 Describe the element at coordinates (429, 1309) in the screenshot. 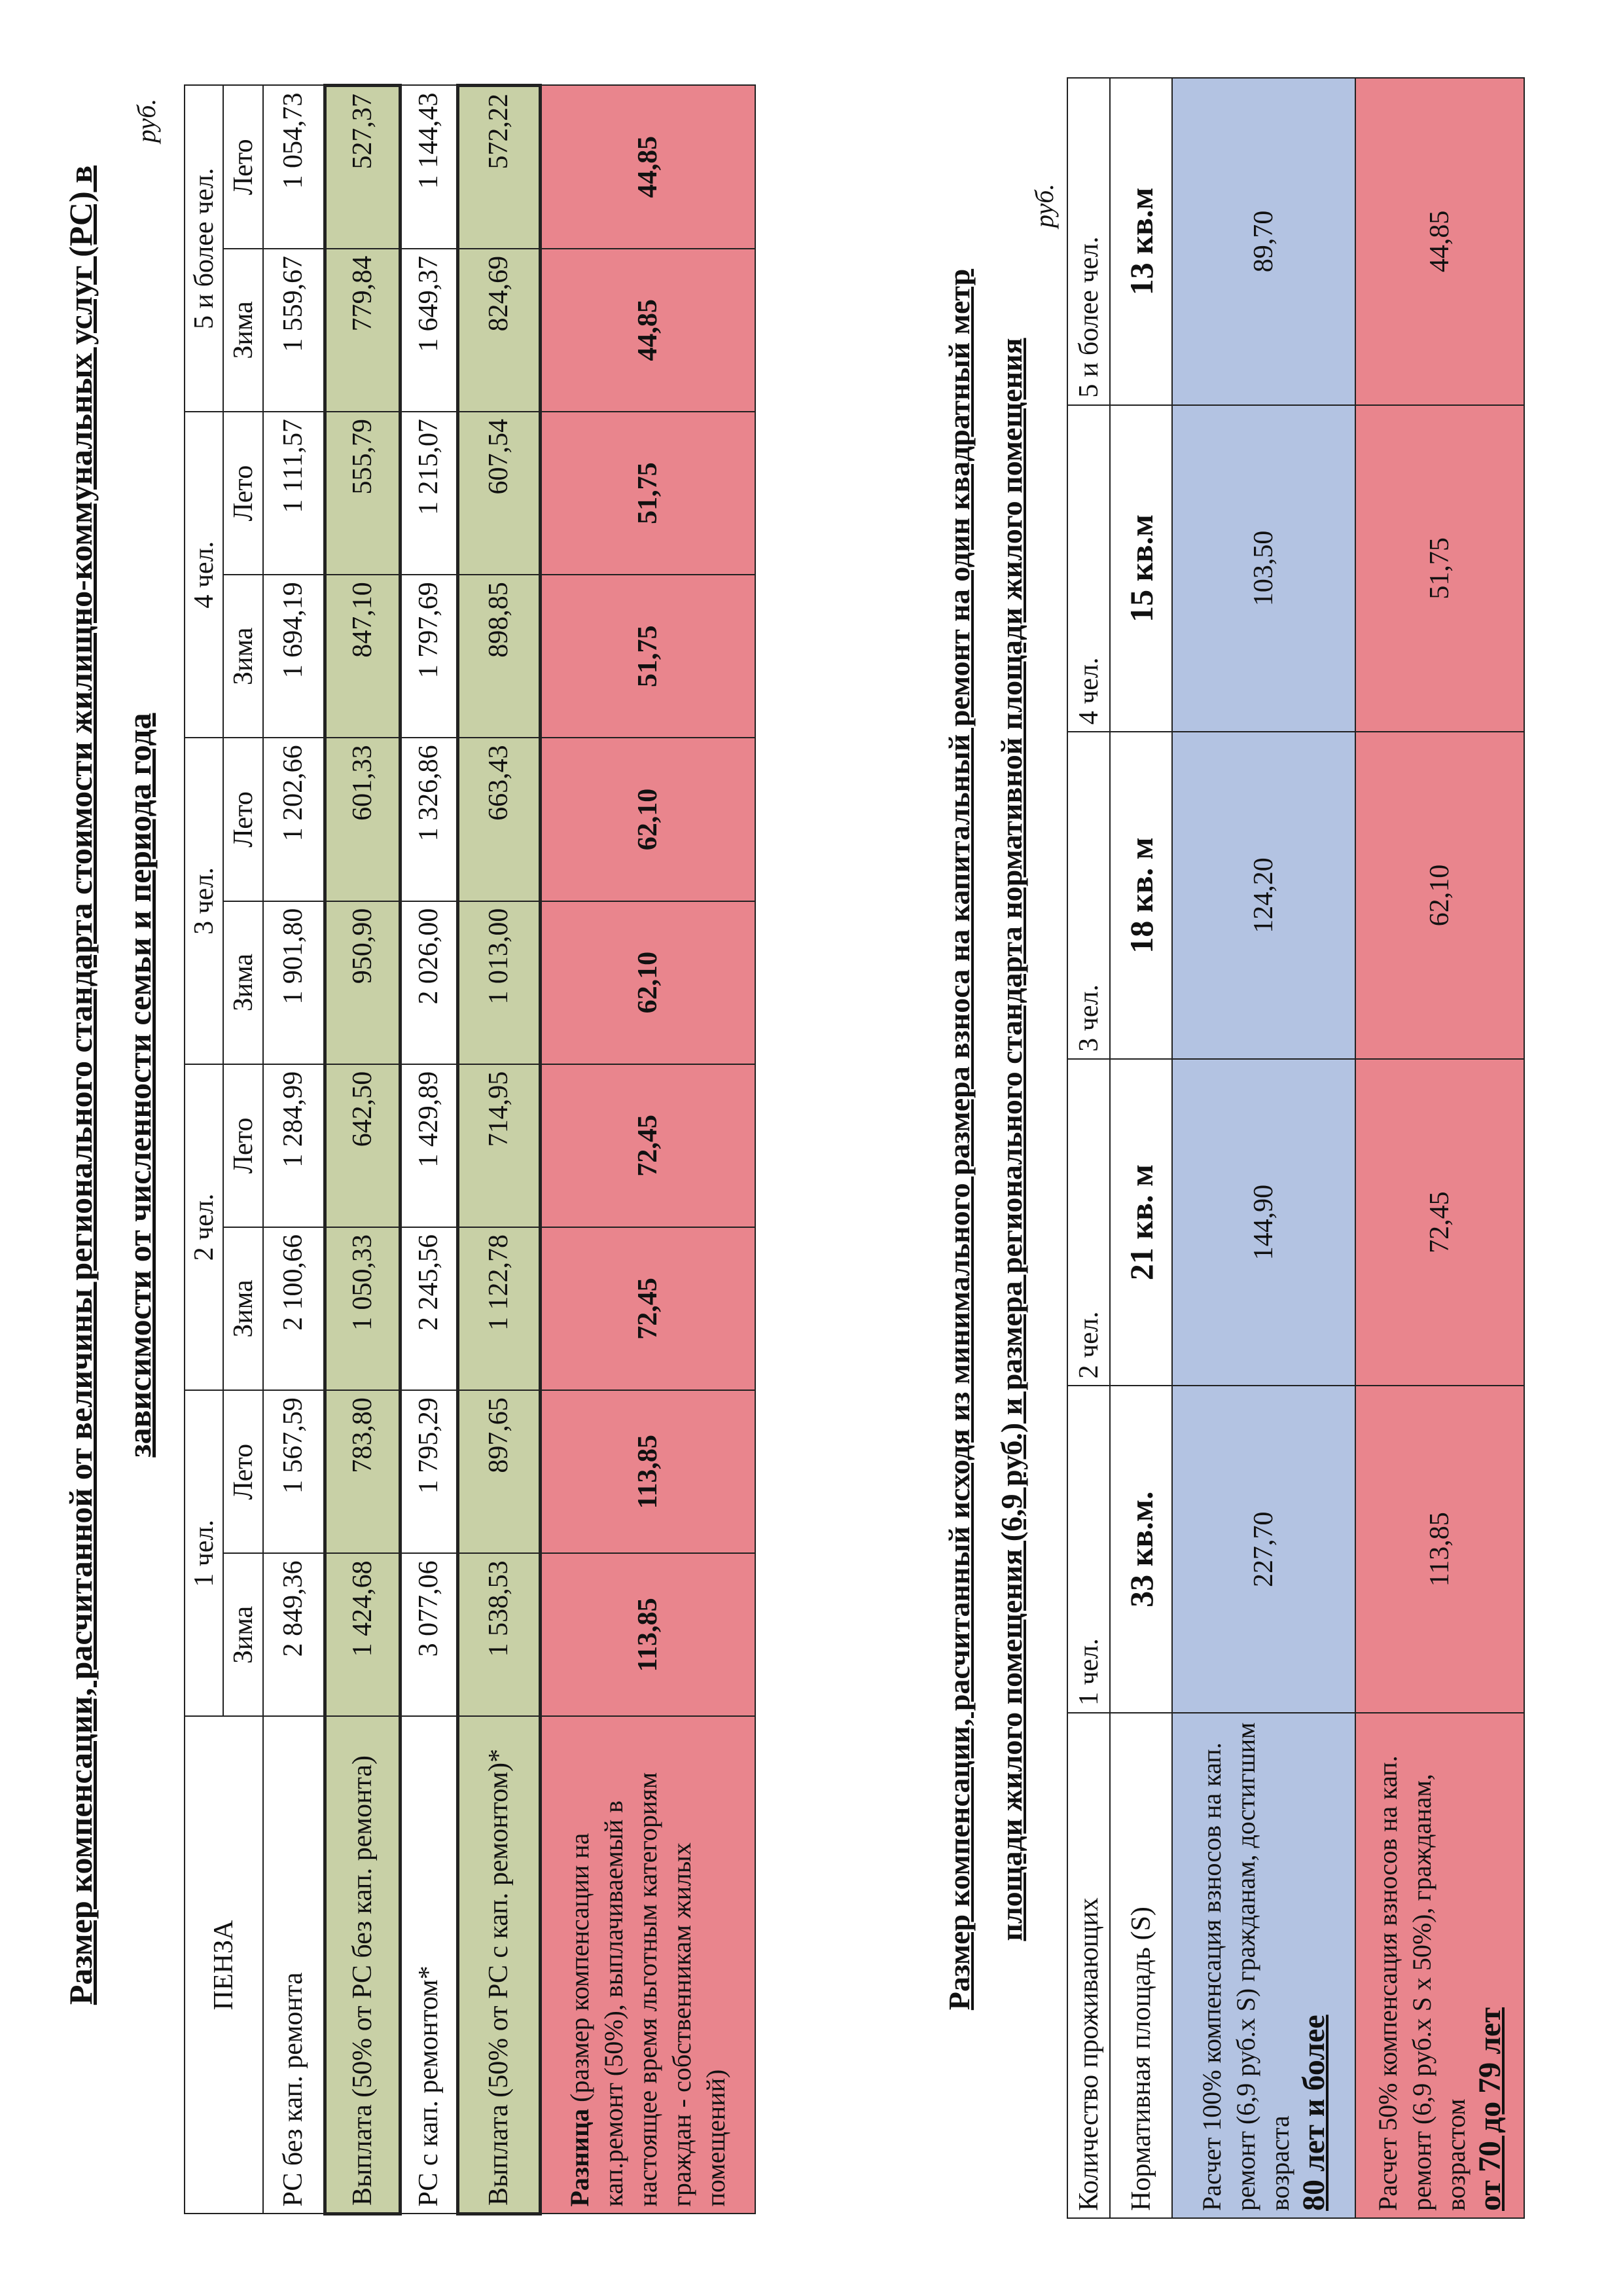

I see `cell-value: 2 245,56` at that location.